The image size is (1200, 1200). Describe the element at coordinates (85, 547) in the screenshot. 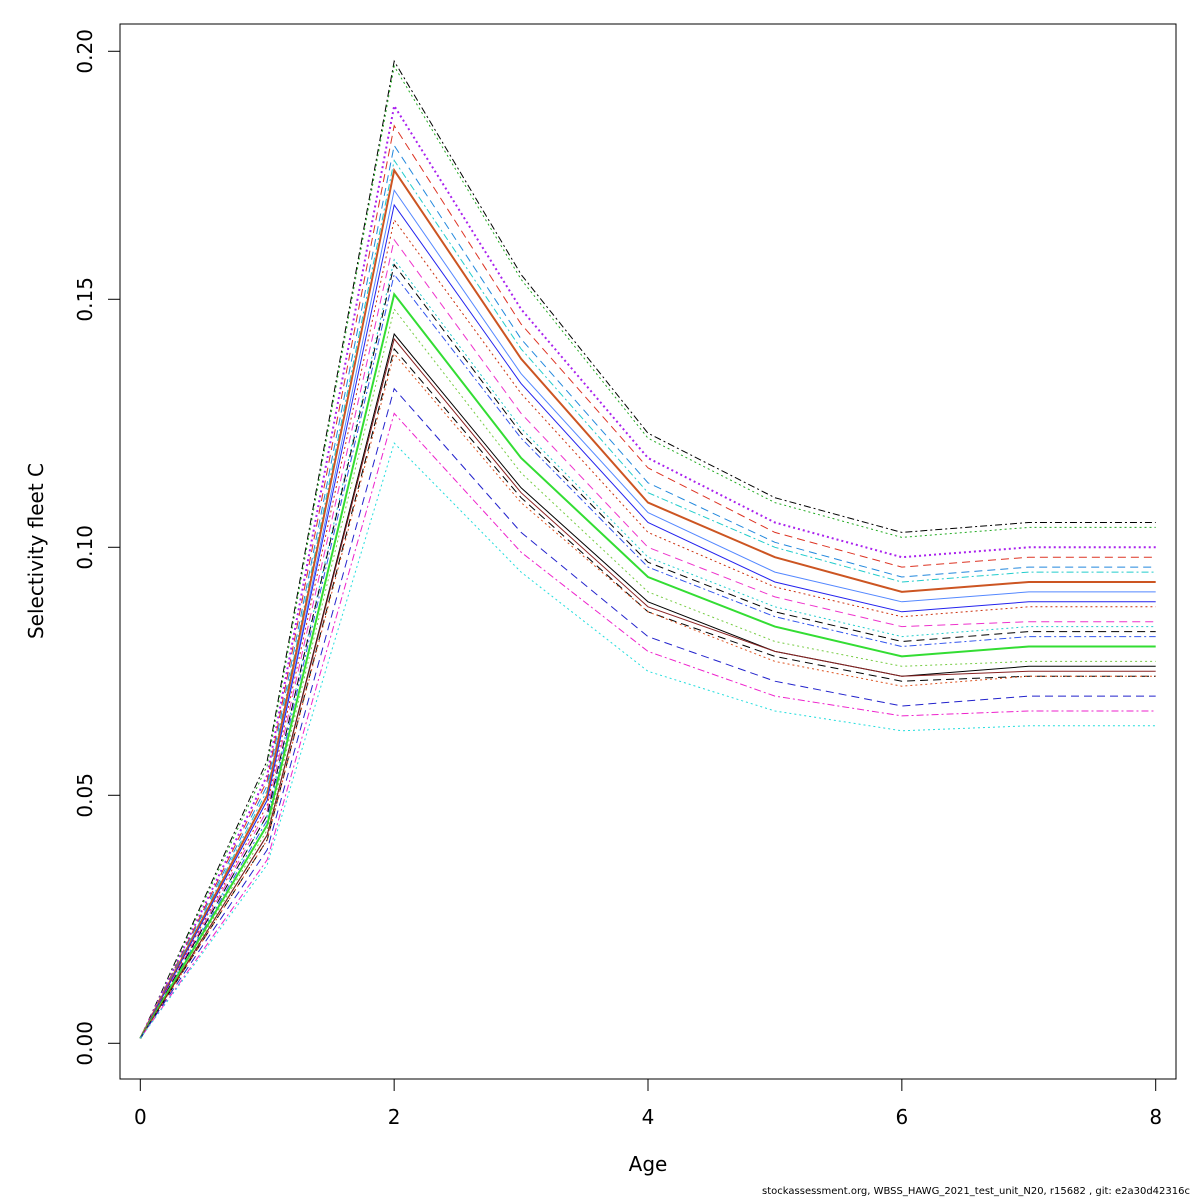

I see `y-tick-label-2: 0.10` at that location.